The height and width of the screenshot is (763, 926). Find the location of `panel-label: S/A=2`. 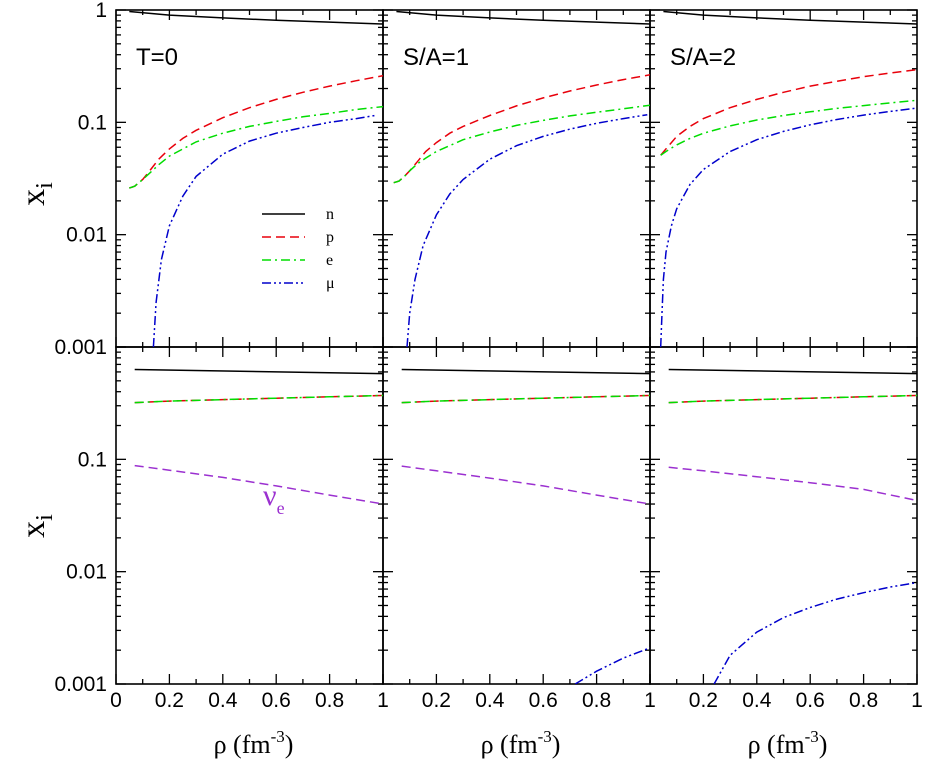

panel-label: S/A=2 is located at coordinates (703, 57).